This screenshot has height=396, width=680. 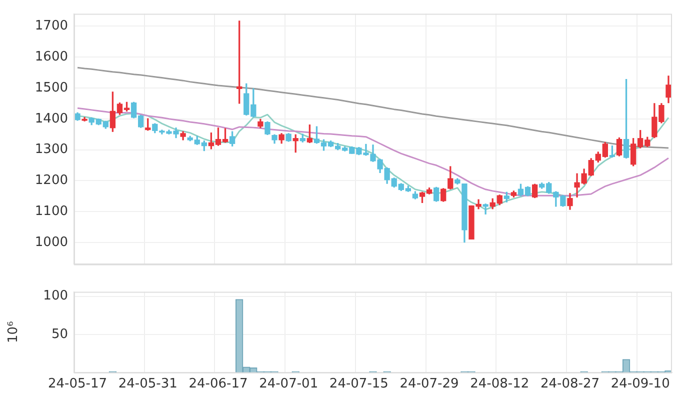 What do you see at coordinates (51, 150) in the screenshot?
I see `y-tick-label: 1300` at bounding box center [51, 150].